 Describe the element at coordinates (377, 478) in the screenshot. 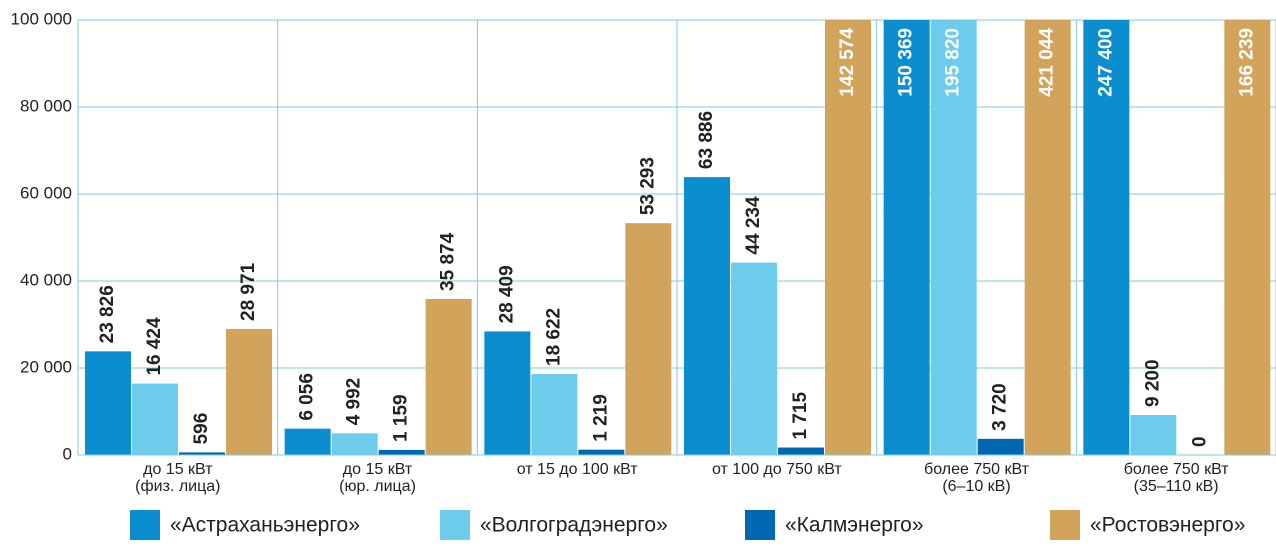

I see `x-tick-label: до 15 кВт (юр. лица)` at that location.